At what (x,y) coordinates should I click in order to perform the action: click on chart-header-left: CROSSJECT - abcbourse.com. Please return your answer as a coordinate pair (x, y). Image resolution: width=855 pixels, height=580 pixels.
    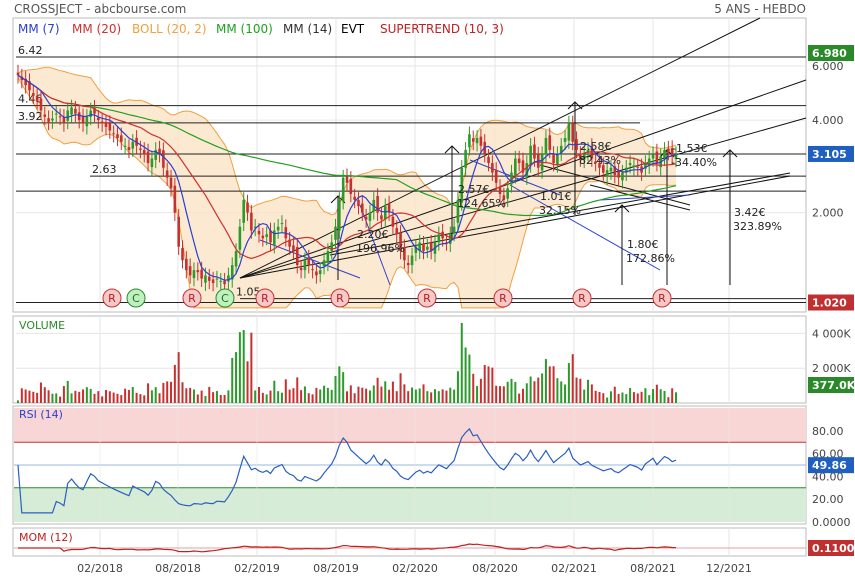
    Looking at the image, I should click on (100, 9).